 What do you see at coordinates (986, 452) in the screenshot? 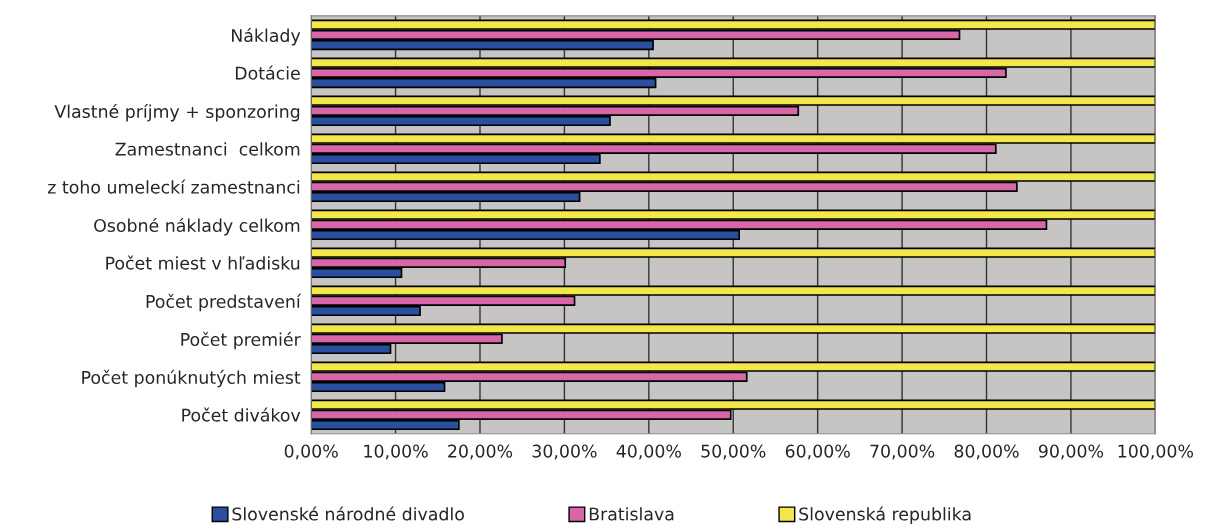
I see `x-tick-label: 80,00%` at bounding box center [986, 452].